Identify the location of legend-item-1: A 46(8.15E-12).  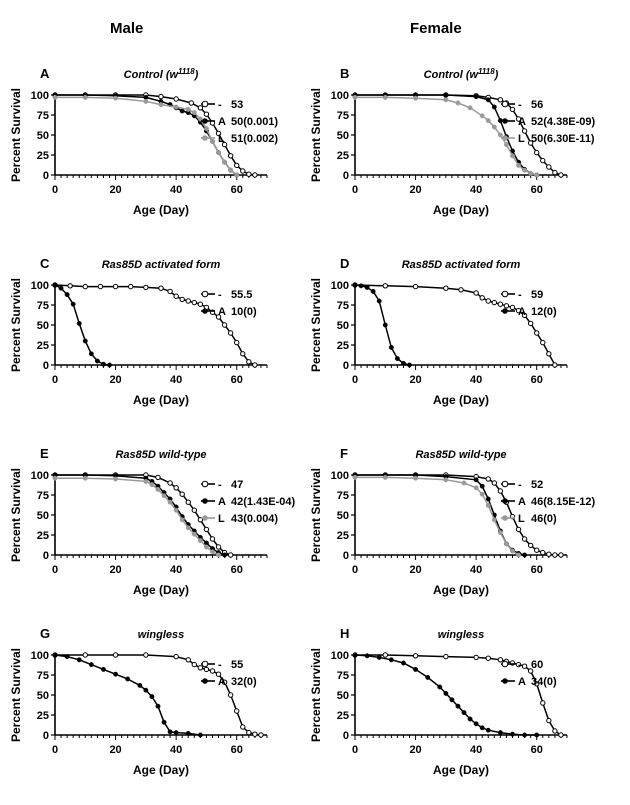
(548, 502).